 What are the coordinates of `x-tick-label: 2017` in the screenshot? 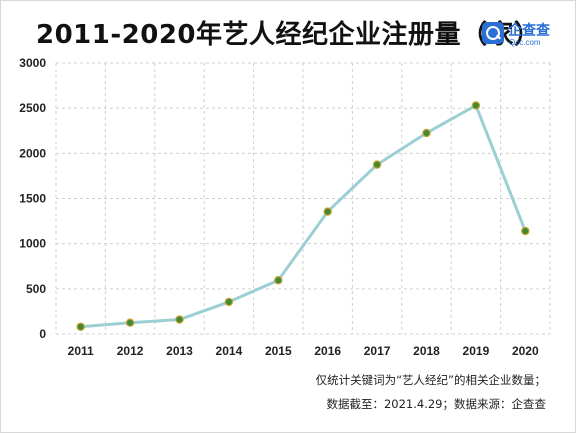 It's located at (377, 351).